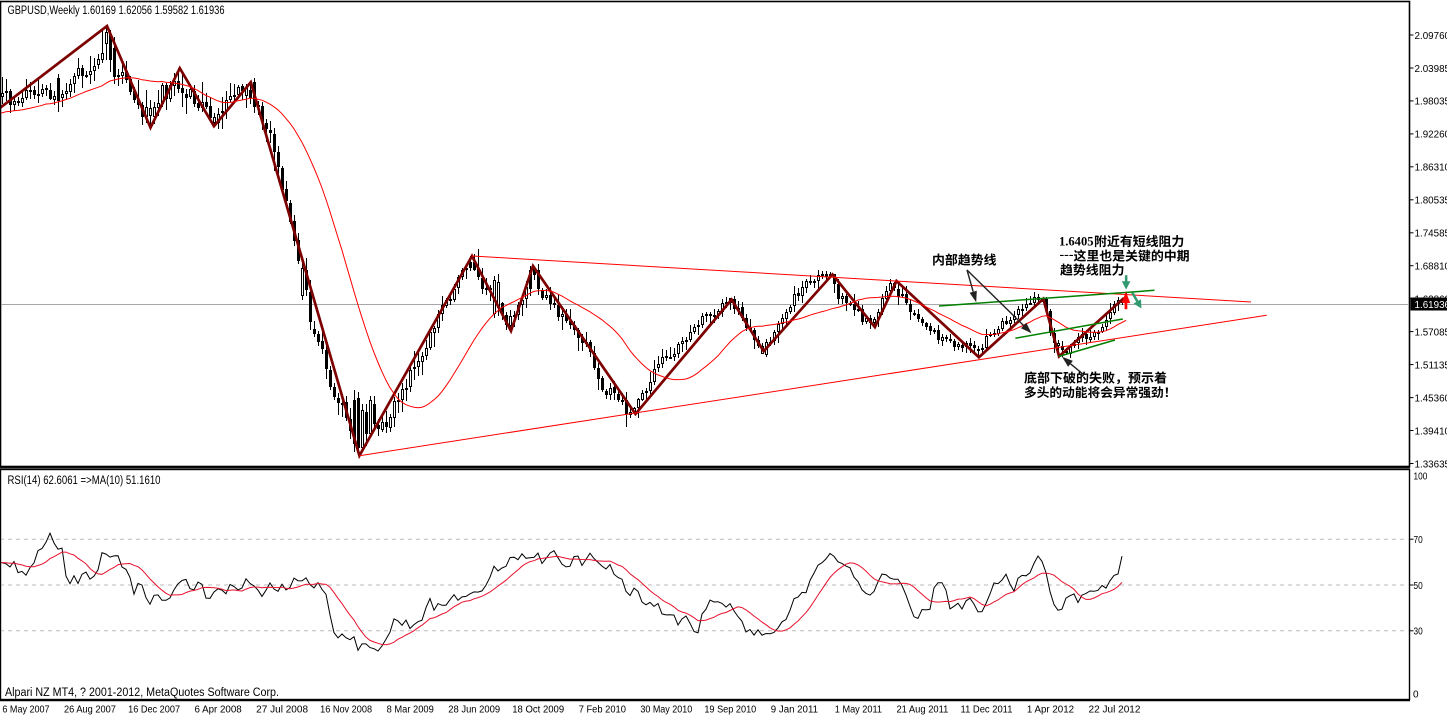 This screenshot has height=718, width=1447. I want to click on svg-text: 1.98035, so click(1431, 102).